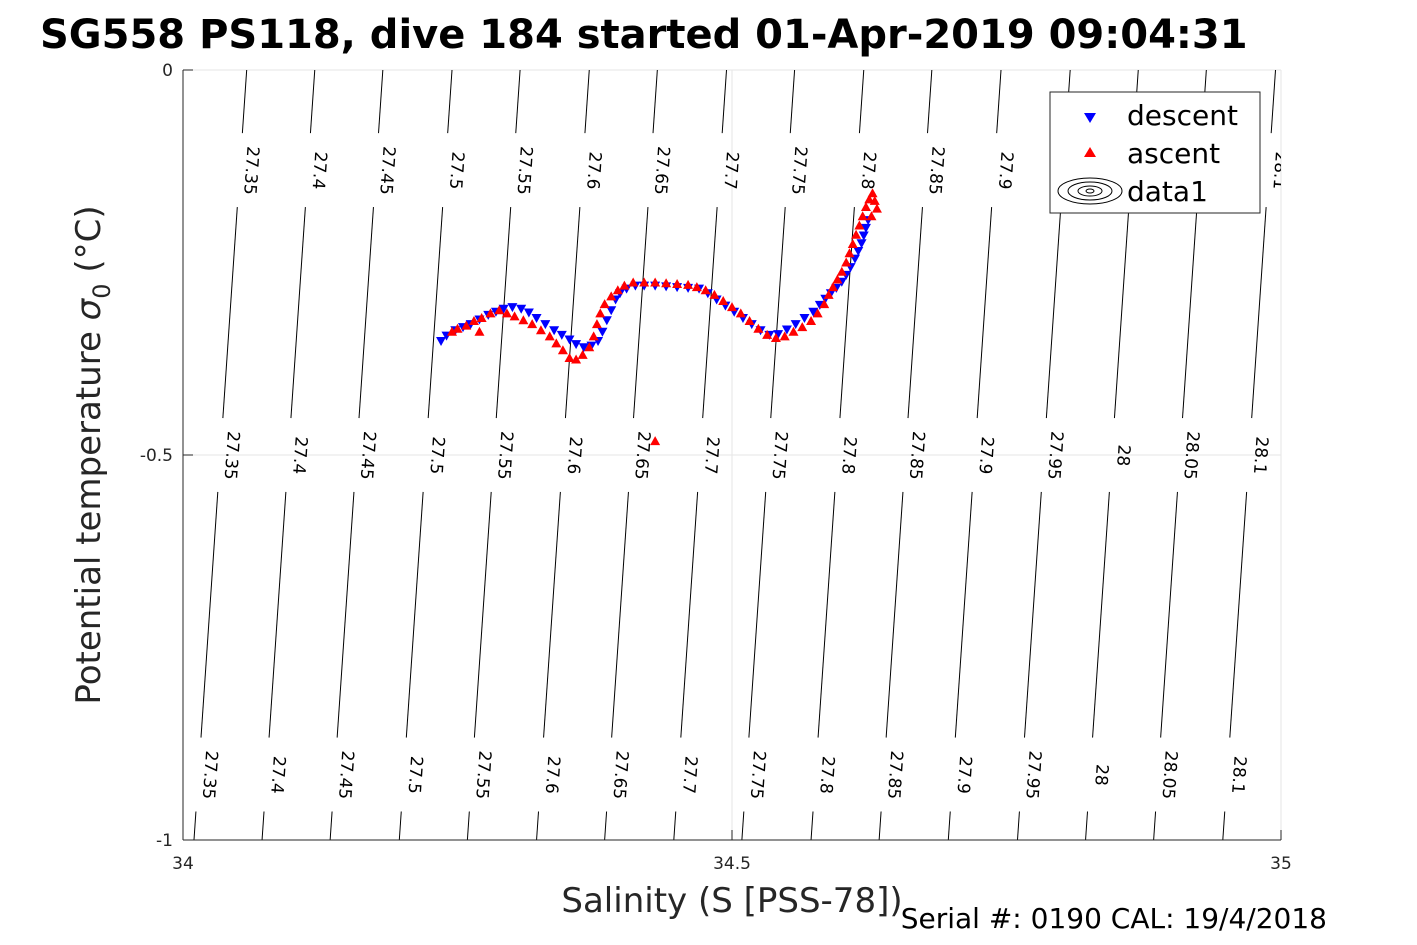 This screenshot has width=1417, height=945. What do you see at coordinates (1190, 455) in the screenshot?
I see `isopycnal-label: 28.05` at bounding box center [1190, 455].